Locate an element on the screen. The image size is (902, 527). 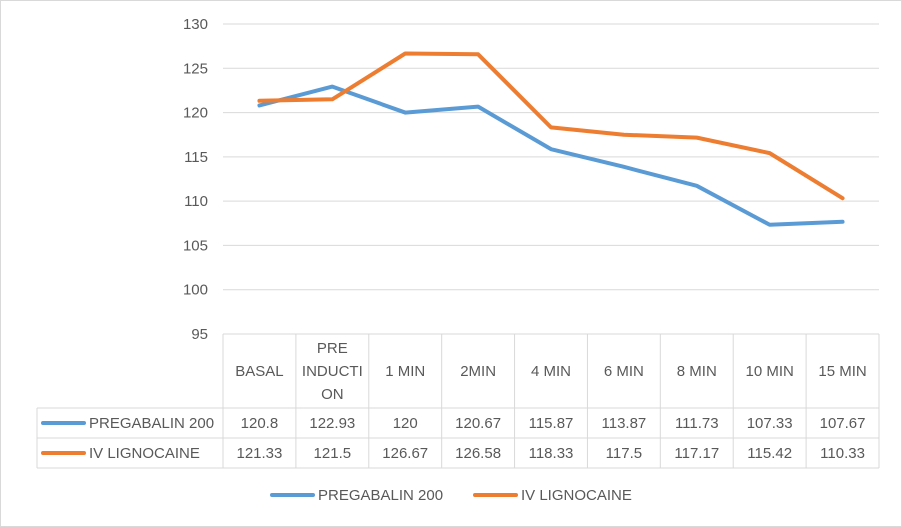
table-series-name: PREGABALIN 200 is located at coordinates (151, 423).